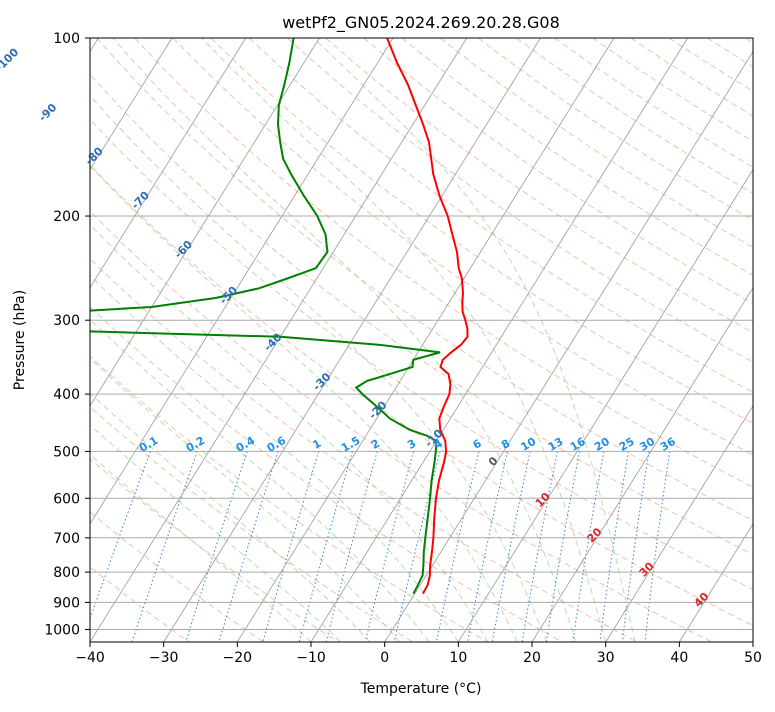 Image resolution: width=775 pixels, height=712 pixels. What do you see at coordinates (47, 112) in the screenshot?
I see `isotherm-label: -90` at bounding box center [47, 112].